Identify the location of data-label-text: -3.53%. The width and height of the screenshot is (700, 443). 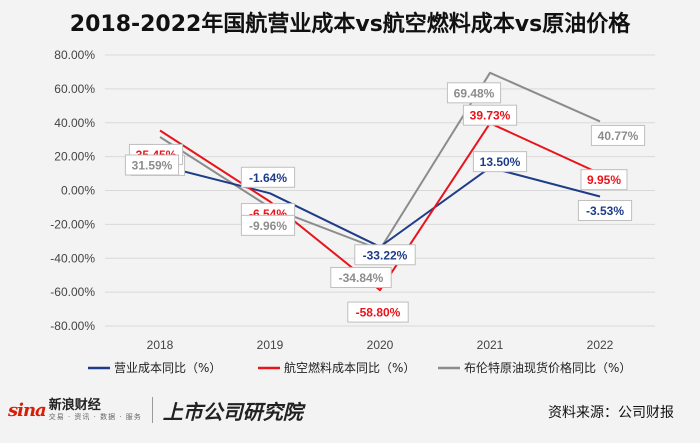
(605, 211).